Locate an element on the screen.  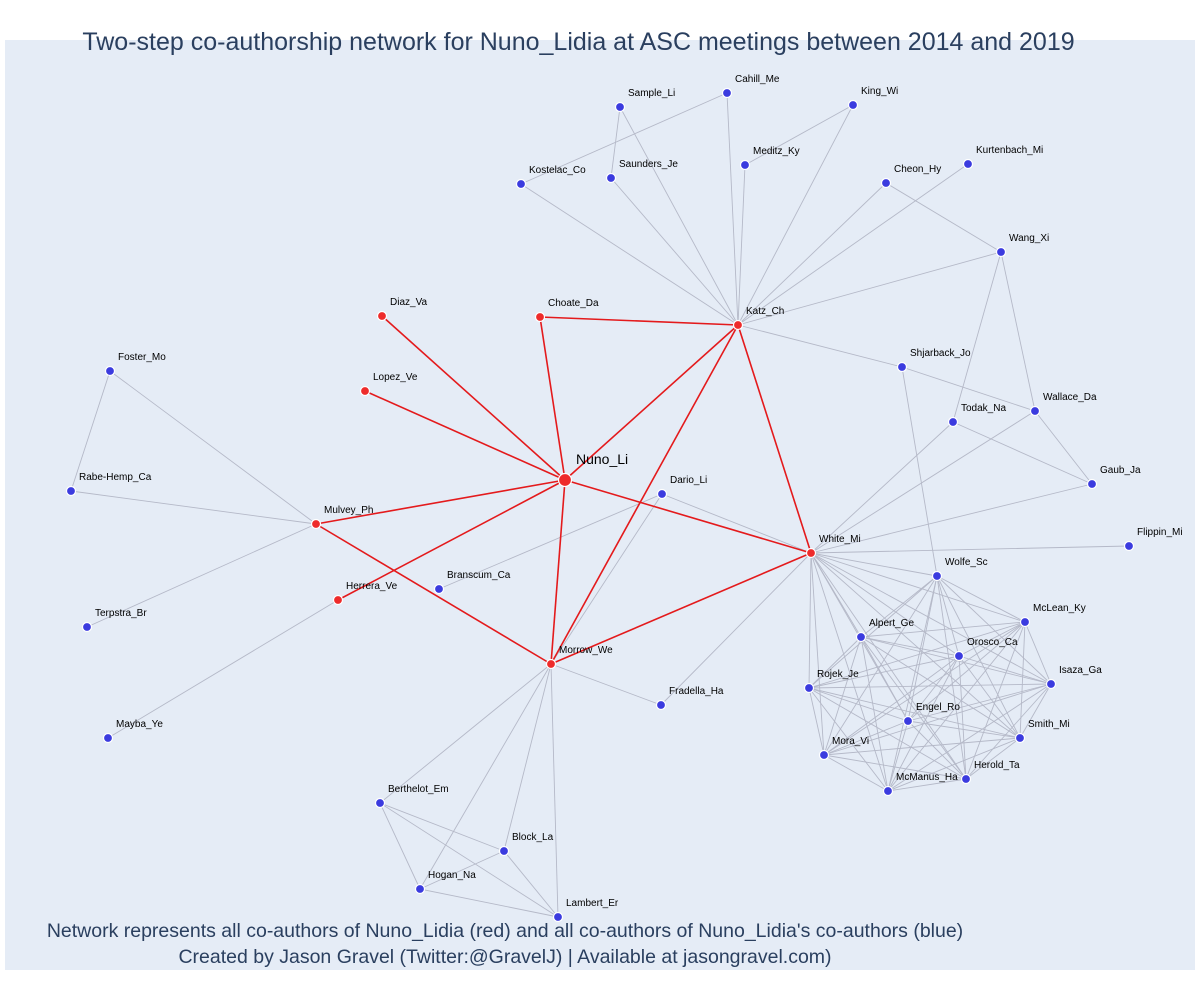
edge-rojek-je-herold-ta is located at coordinates (887, 733).